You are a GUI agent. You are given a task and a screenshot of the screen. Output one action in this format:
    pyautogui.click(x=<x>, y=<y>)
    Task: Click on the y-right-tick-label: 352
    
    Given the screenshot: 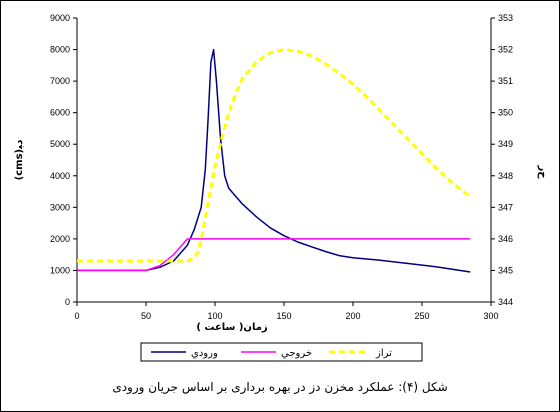 What is the action you would take?
    pyautogui.click(x=505, y=50)
    